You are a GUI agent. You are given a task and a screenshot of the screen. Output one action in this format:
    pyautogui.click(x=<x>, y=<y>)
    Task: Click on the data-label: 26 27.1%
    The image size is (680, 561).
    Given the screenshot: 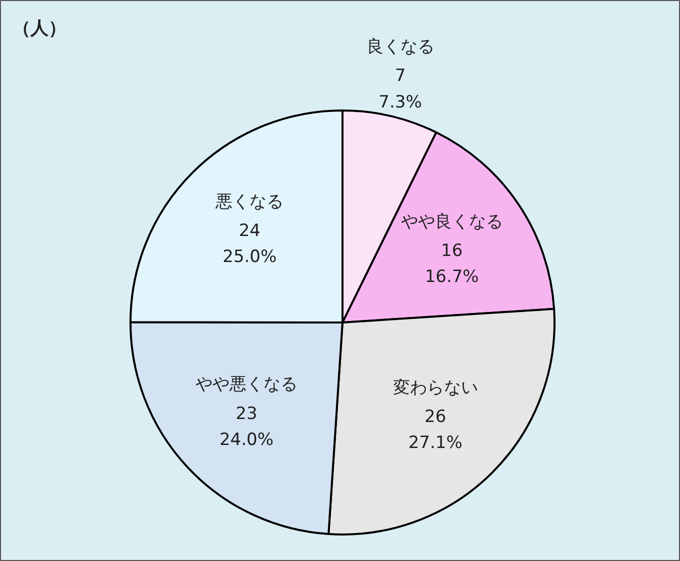 What is the action you would take?
    pyautogui.click(x=435, y=430)
    